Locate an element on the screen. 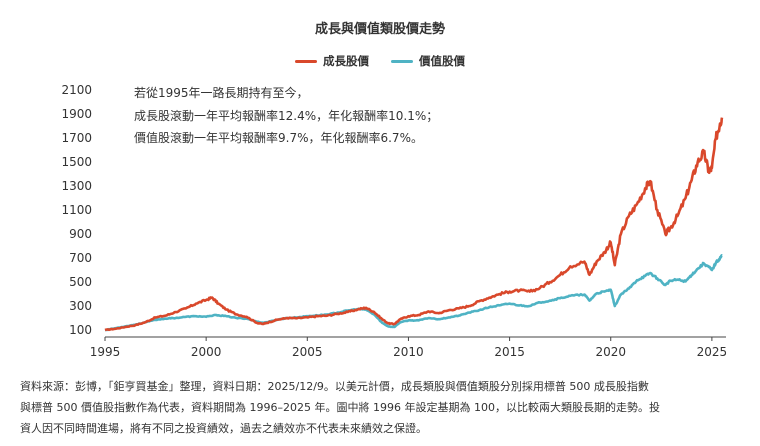 Image resolution: width=760 pixels, height=446 pixels. x-tick-label-2010: 2010 is located at coordinates (408, 352).